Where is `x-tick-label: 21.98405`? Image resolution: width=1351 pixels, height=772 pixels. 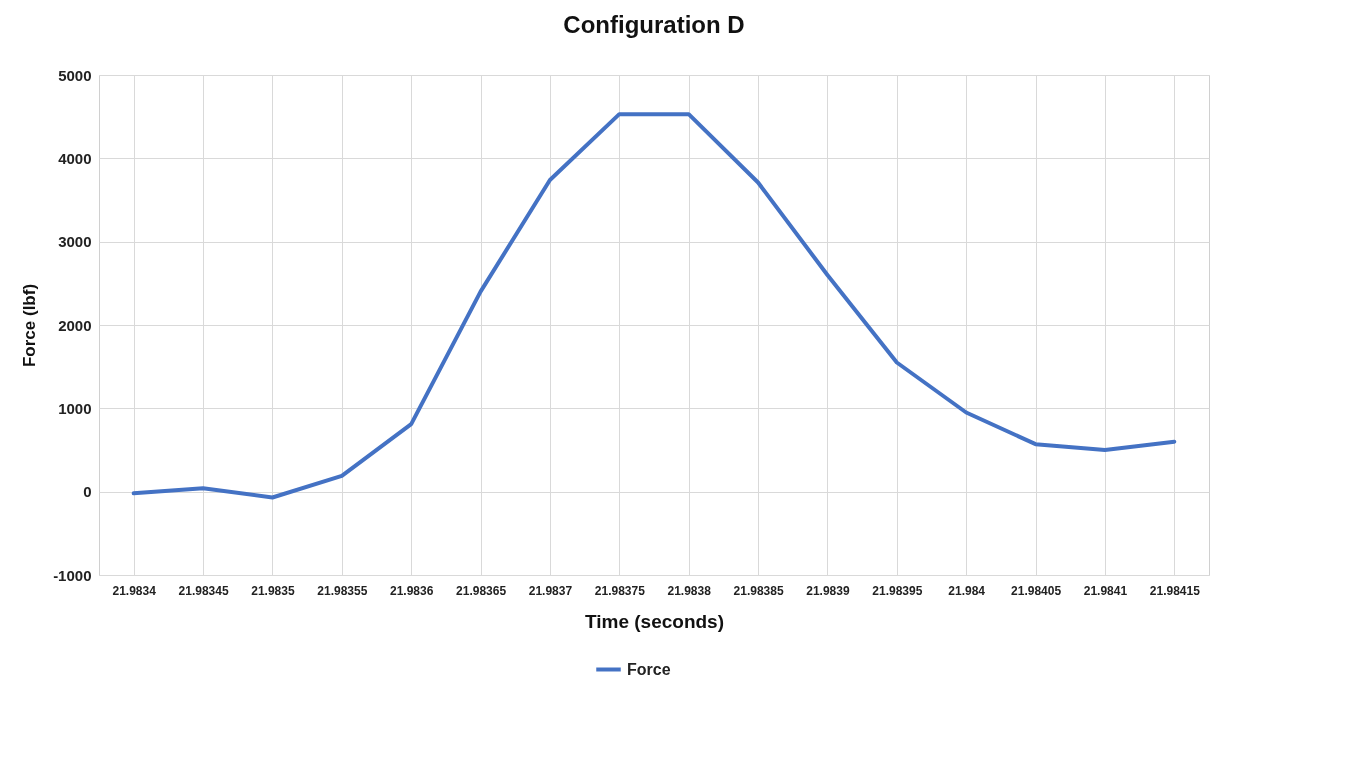 x-tick-label: 21.98405 is located at coordinates (1036, 590).